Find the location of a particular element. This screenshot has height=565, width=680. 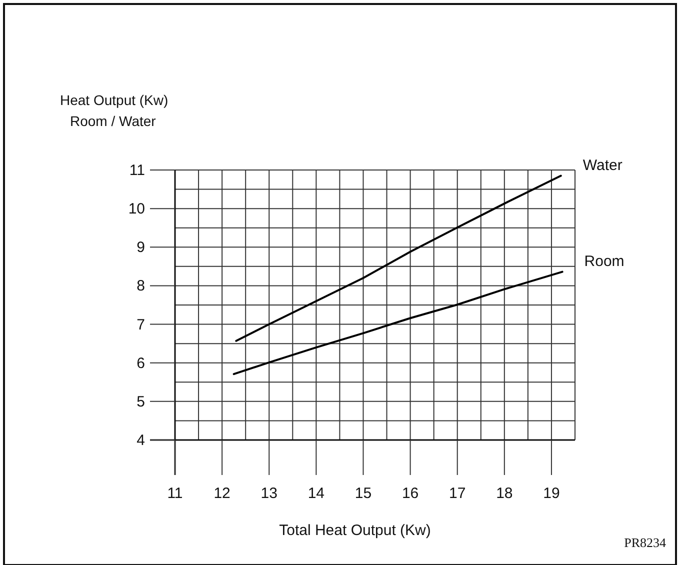

x-tick-label: 17 is located at coordinates (457, 493).